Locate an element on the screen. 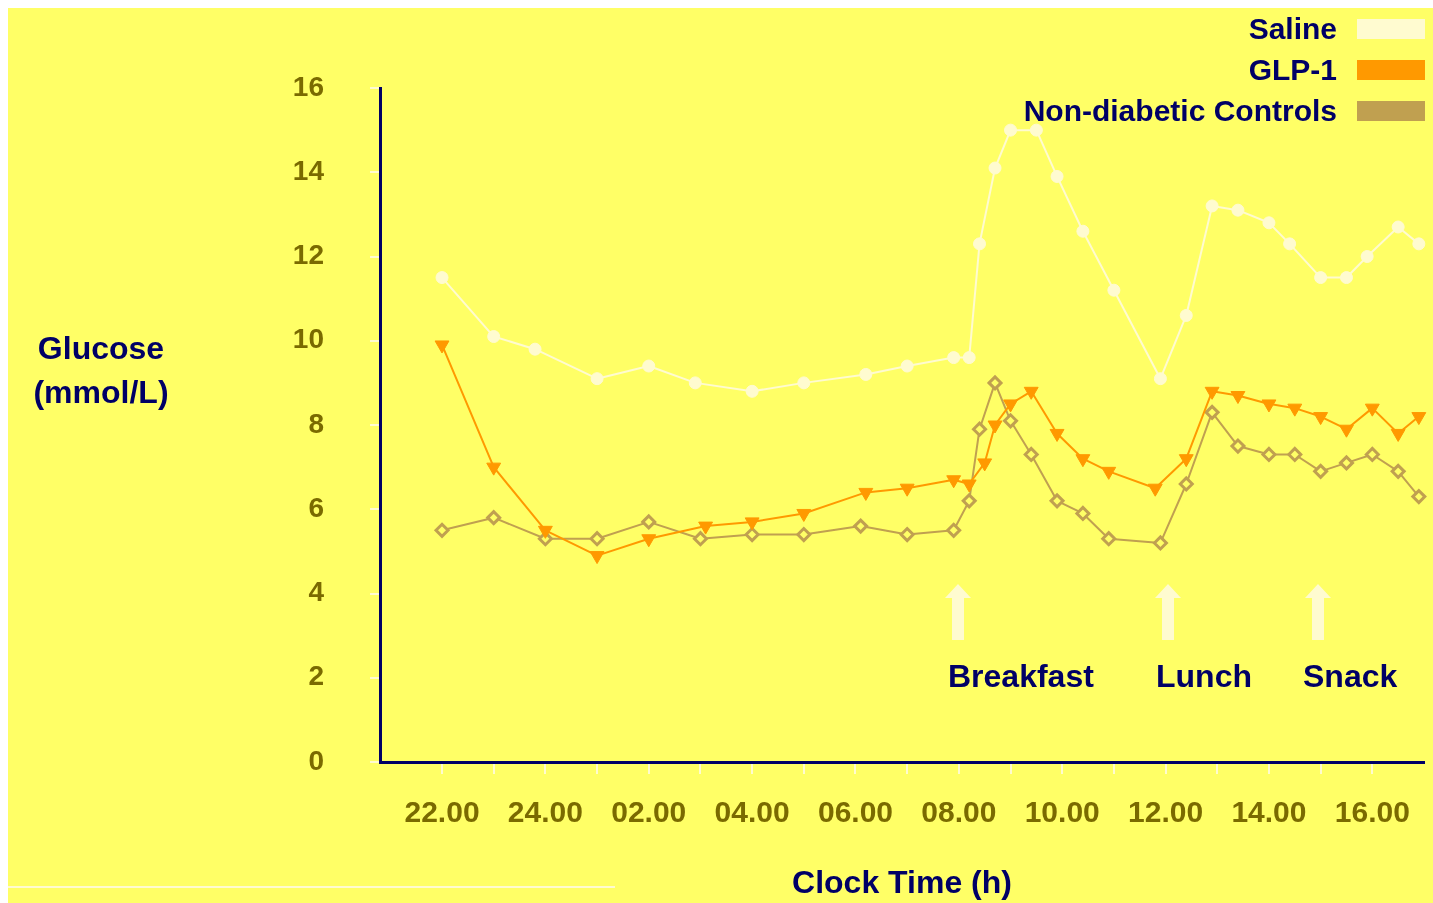 The height and width of the screenshot is (903, 1433). y-tick-label: 8 is located at coordinates (316, 423).